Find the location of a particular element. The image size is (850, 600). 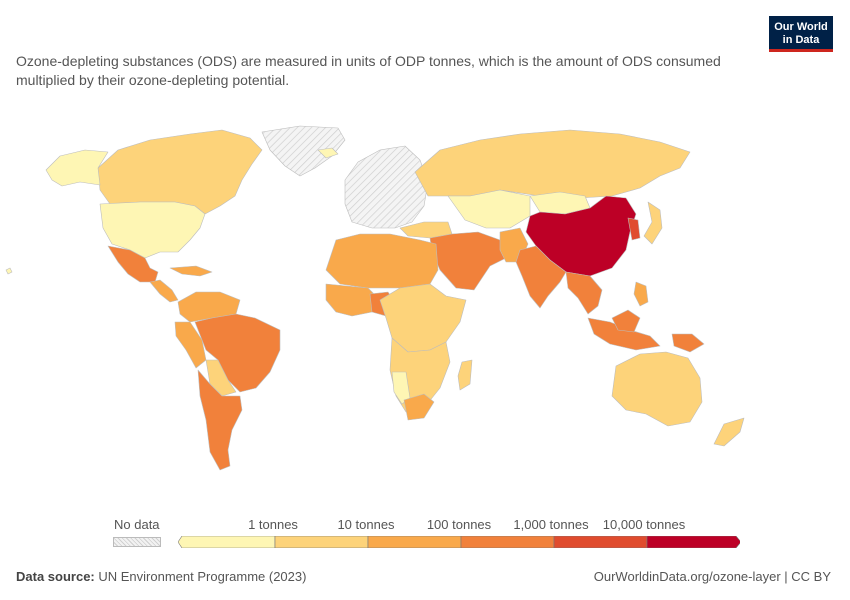

region-argentina is located at coordinates (220, 420).